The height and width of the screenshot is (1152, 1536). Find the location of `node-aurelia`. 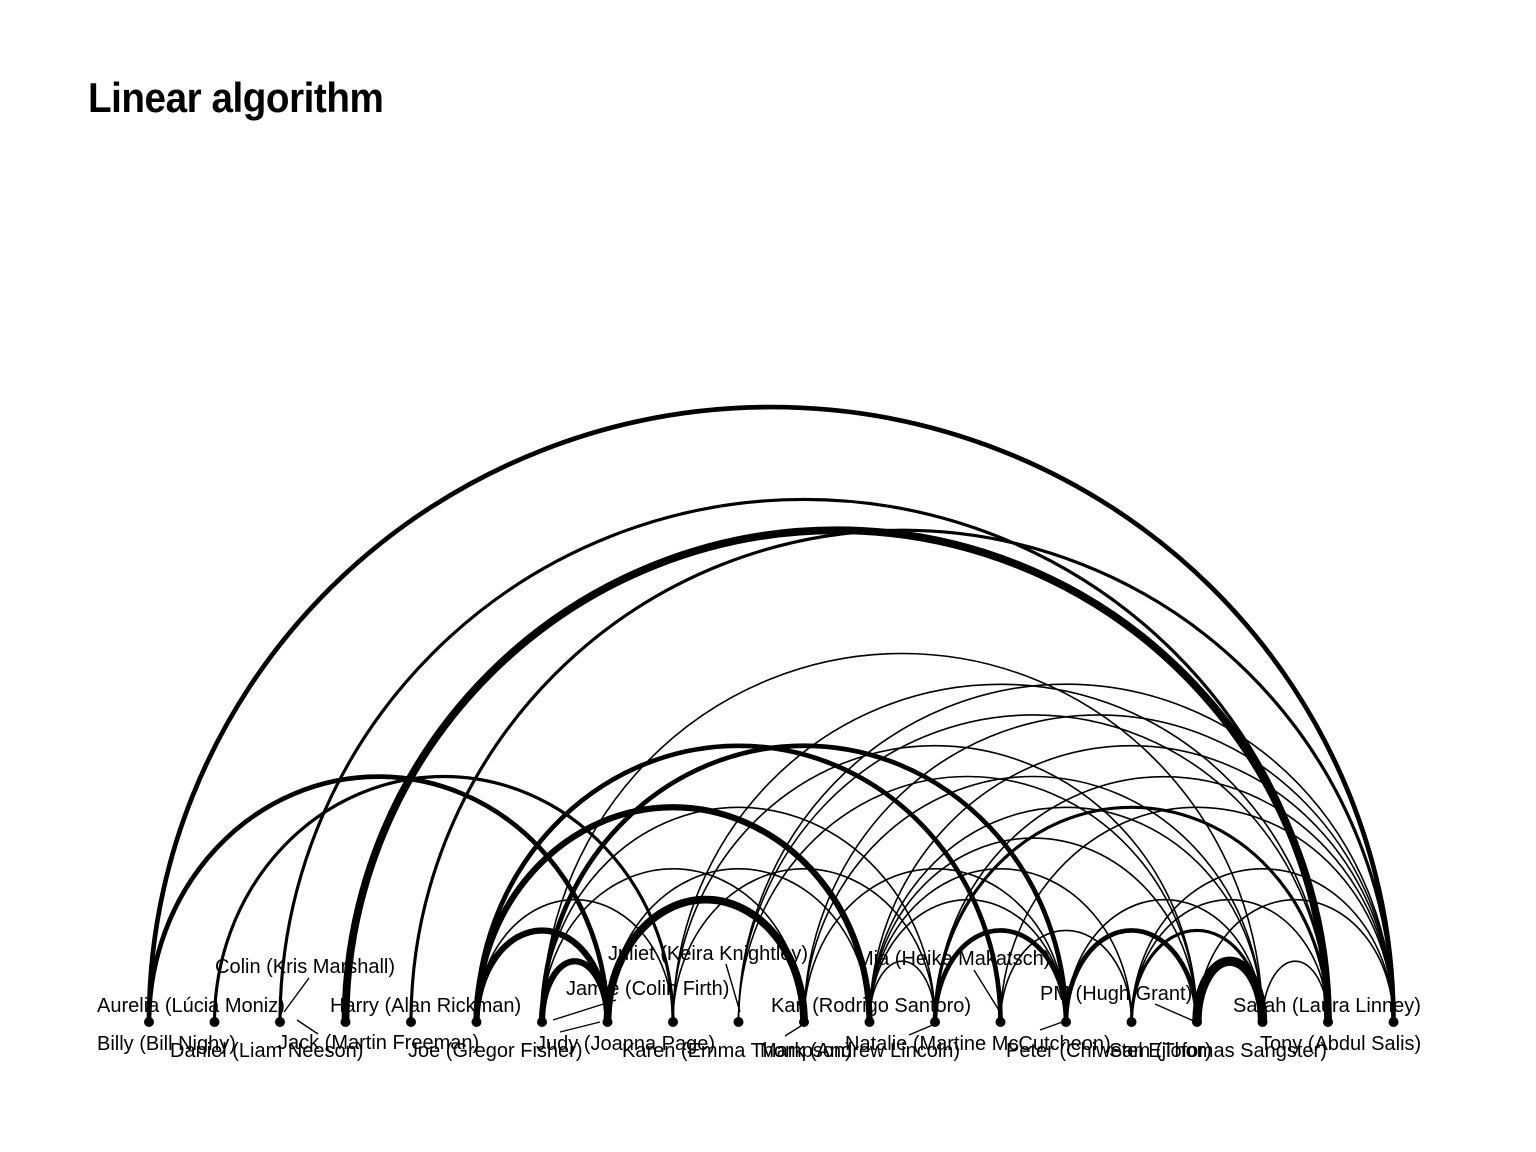

node-aurelia is located at coordinates (214, 1022).